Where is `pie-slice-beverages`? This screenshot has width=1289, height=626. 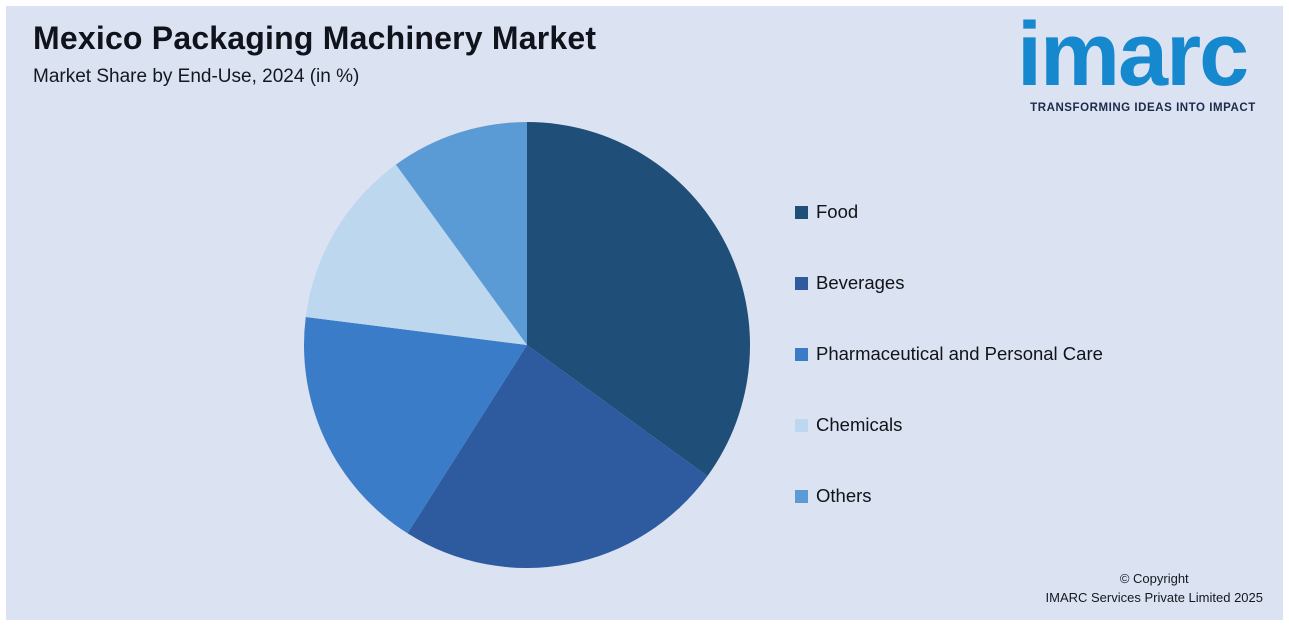 pie-slice-beverages is located at coordinates (557, 456).